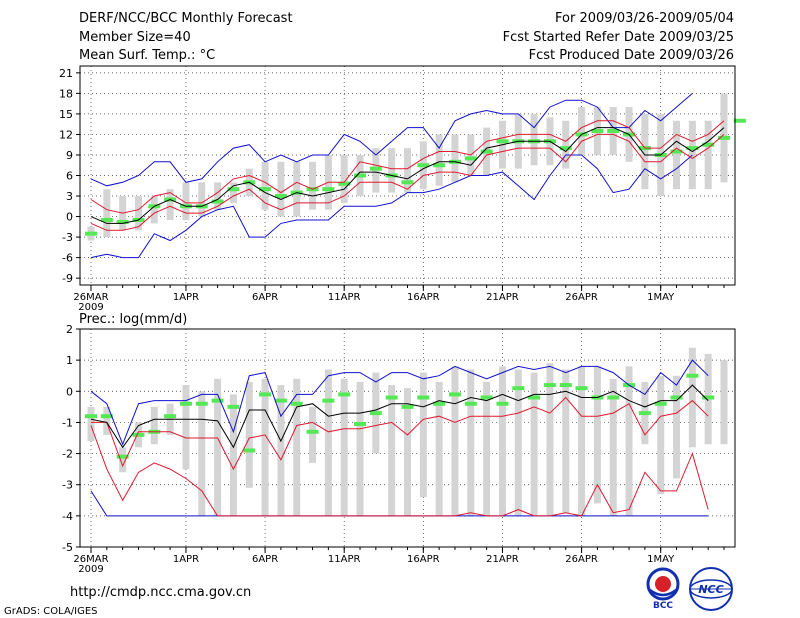 The image size is (800, 618). What do you see at coordinates (69, 329) in the screenshot?
I see `prec-ytick-label: 2` at bounding box center [69, 329].